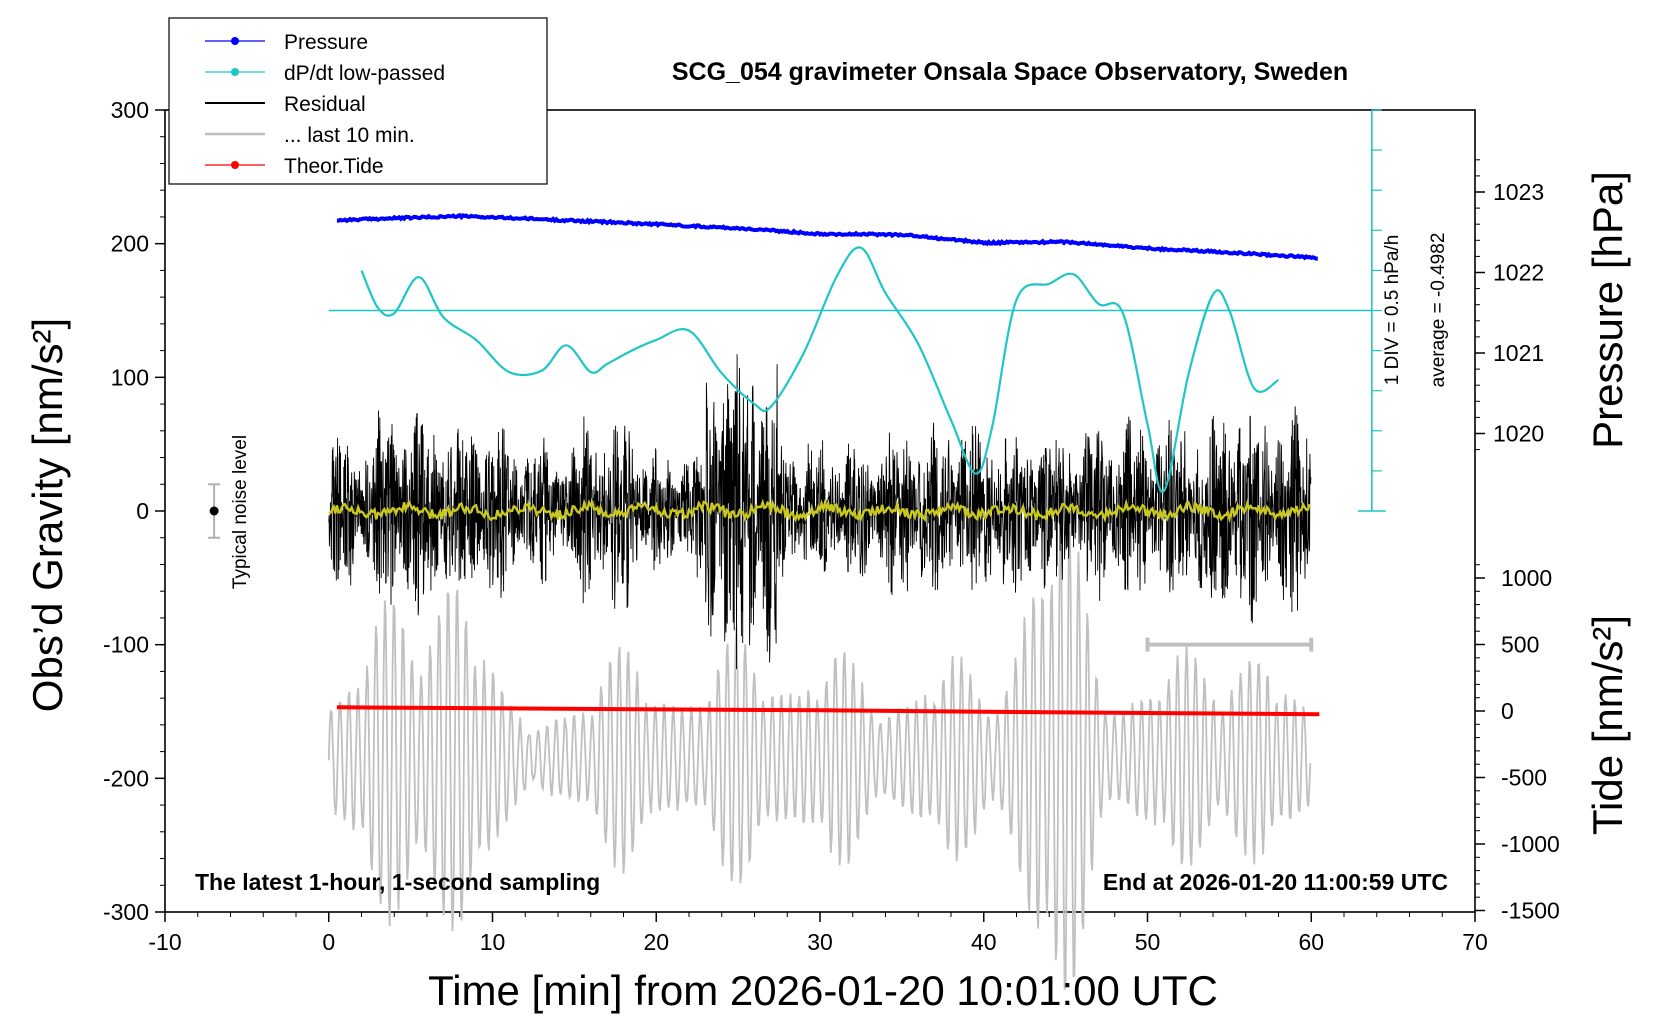  What do you see at coordinates (656, 942) in the screenshot?
I see `x-tick-label: 20` at bounding box center [656, 942].